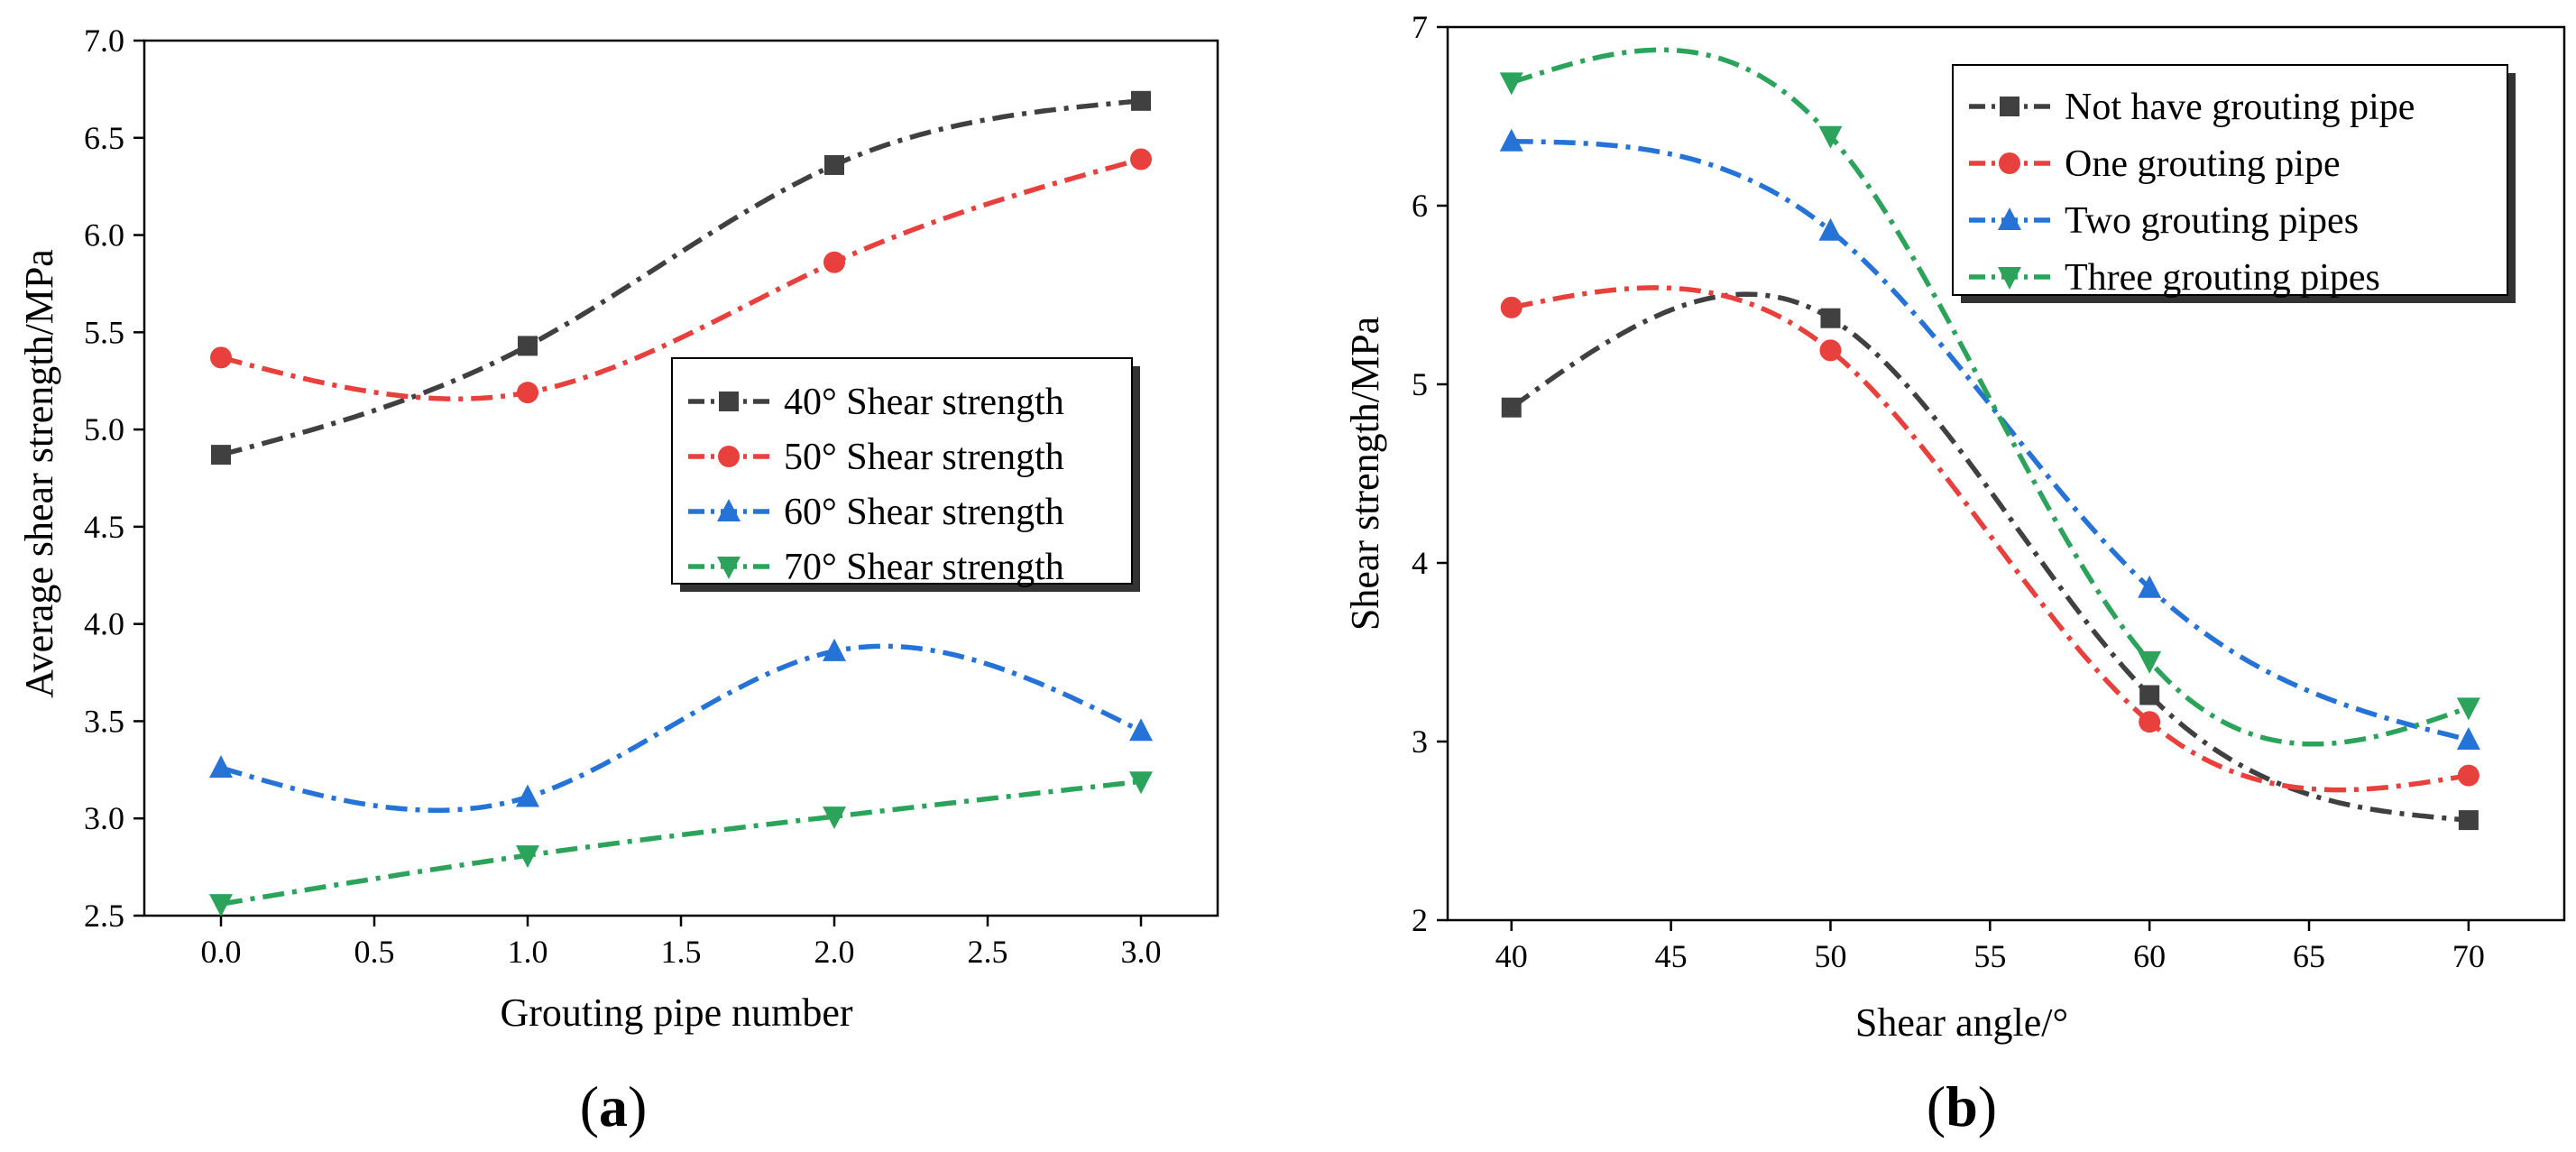  I want to click on y-tick-label-a: 3.0, so click(104, 818).